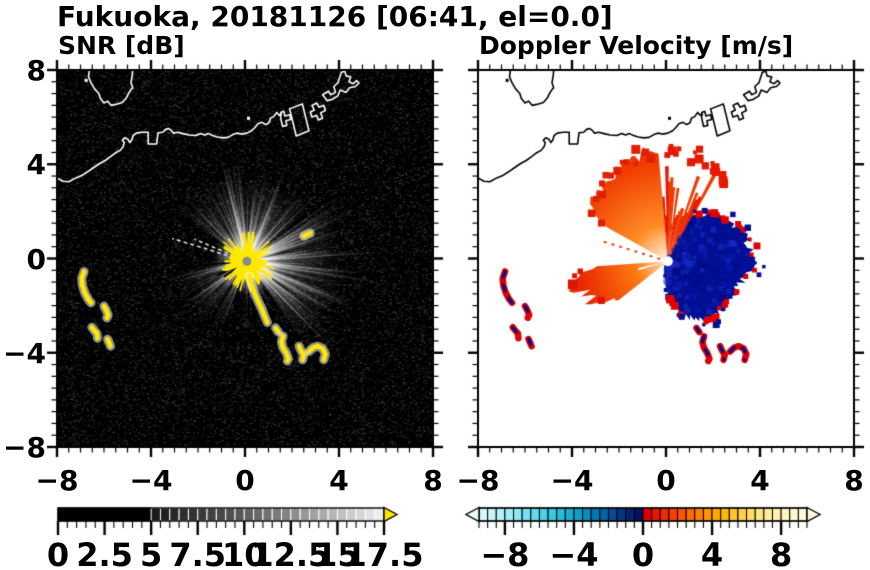 This screenshot has width=870, height=570. Describe the element at coordinates (151, 553) in the screenshot. I see `colorbar-tick-label: 5` at that location.